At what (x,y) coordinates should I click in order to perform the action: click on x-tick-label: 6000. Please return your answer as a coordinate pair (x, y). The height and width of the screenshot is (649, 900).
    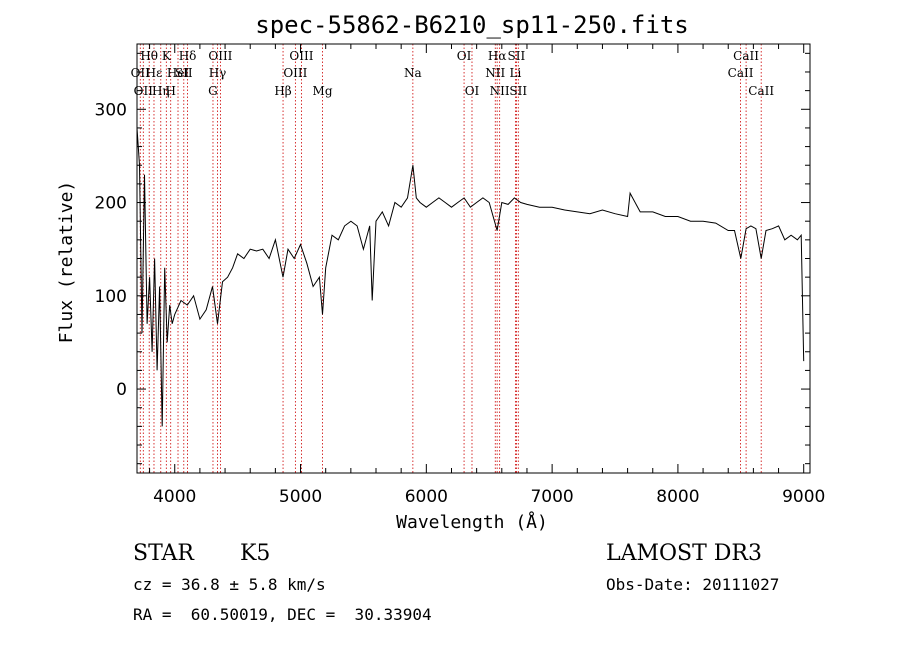
    Looking at the image, I should click on (426, 497).